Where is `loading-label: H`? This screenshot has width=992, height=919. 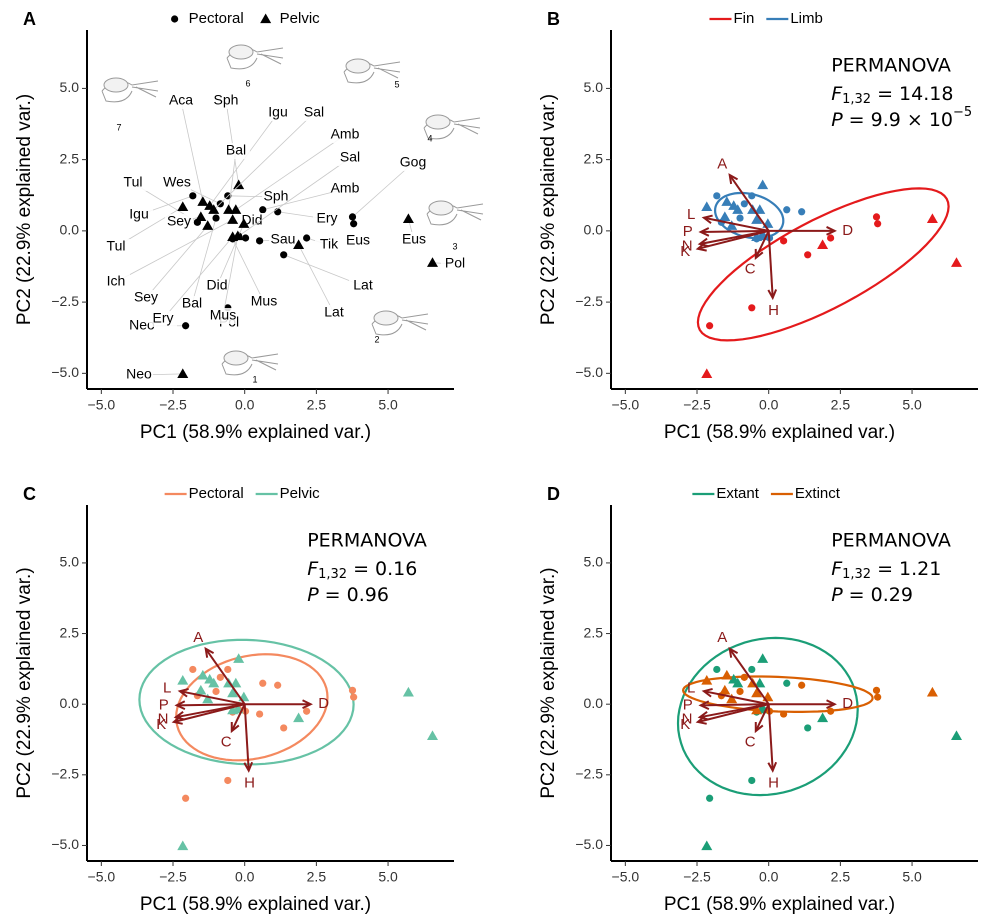 loading-label: H is located at coordinates (773, 310).